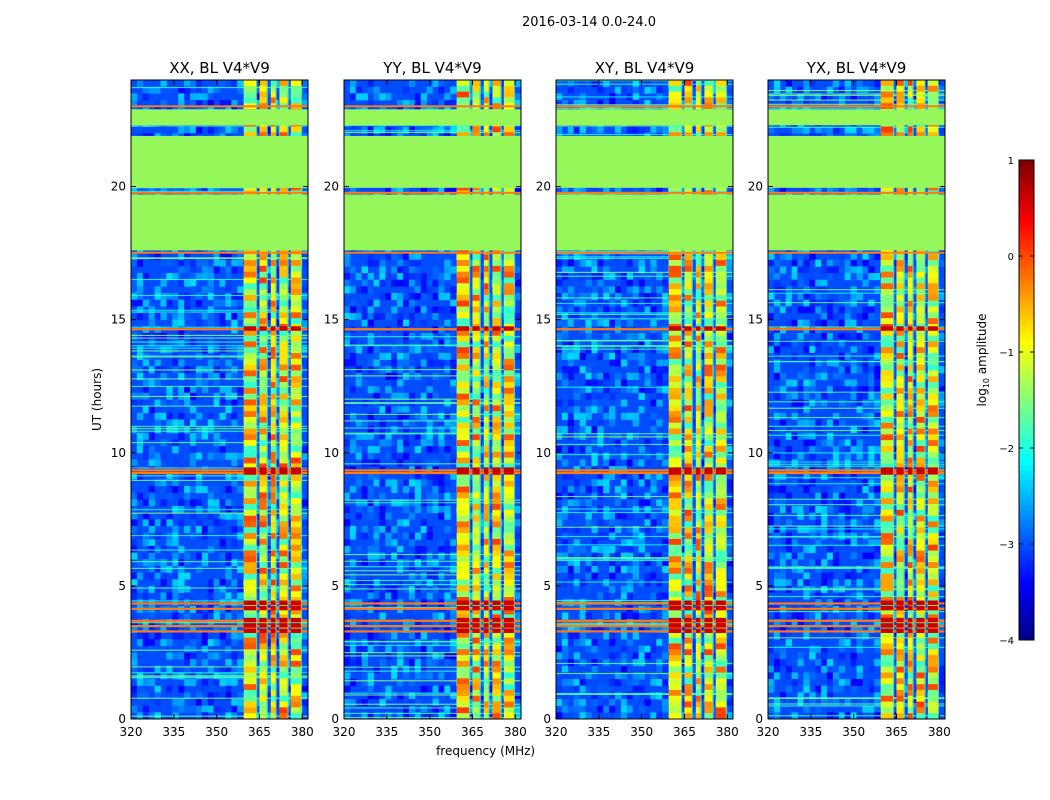 The height and width of the screenshot is (800, 1050). Describe the element at coordinates (1006, 641) in the screenshot. I see `colorbar-tick-label: −4` at that location.